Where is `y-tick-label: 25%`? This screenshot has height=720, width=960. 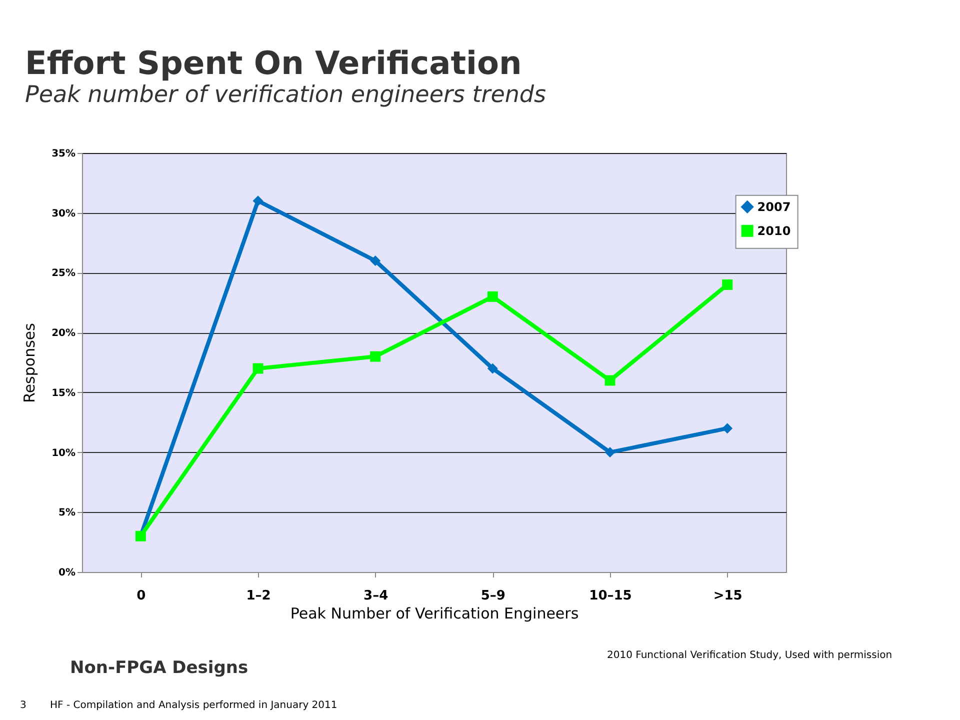 y-tick-label: 25% is located at coordinates (64, 274).